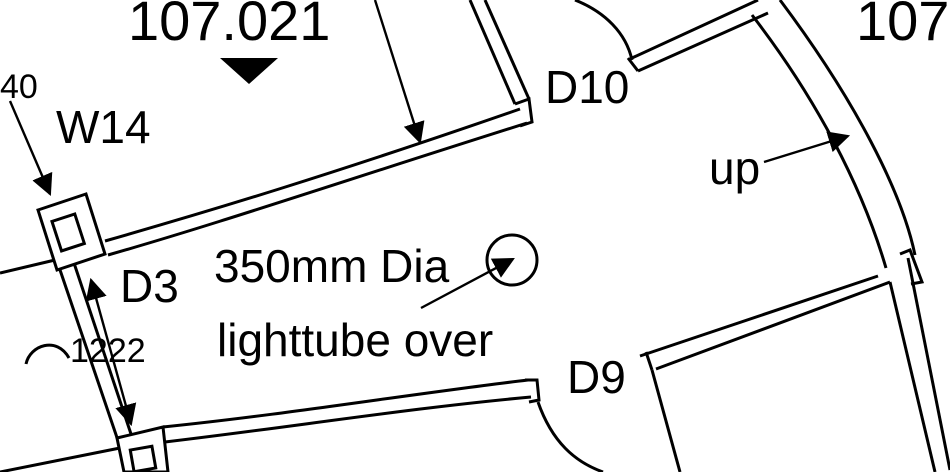 The width and height of the screenshot is (950, 472). Describe the element at coordinates (807, 147) in the screenshot. I see `stair-direction-arrow` at that location.